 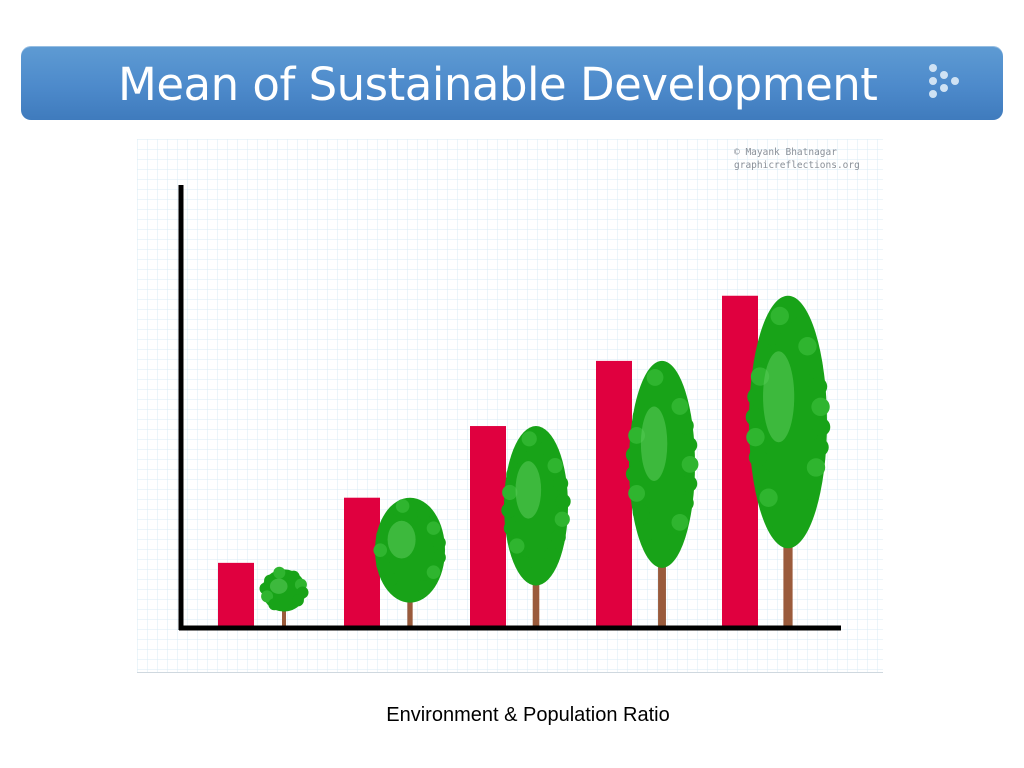 I want to click on credit-line-2: graphicreflections.org, so click(x=797, y=165).